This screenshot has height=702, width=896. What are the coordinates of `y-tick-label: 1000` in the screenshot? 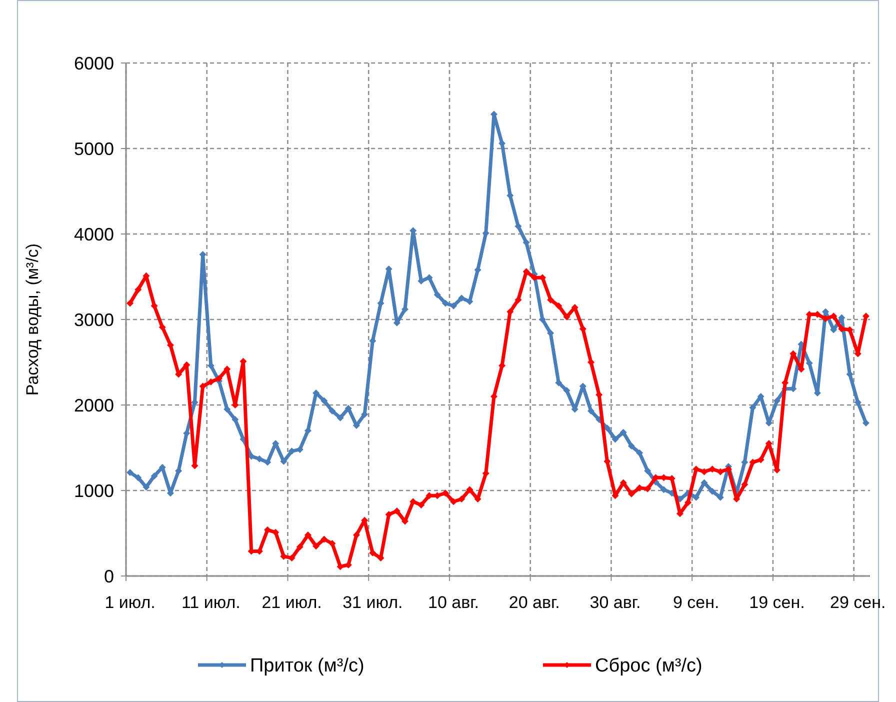 It's located at (94, 490).